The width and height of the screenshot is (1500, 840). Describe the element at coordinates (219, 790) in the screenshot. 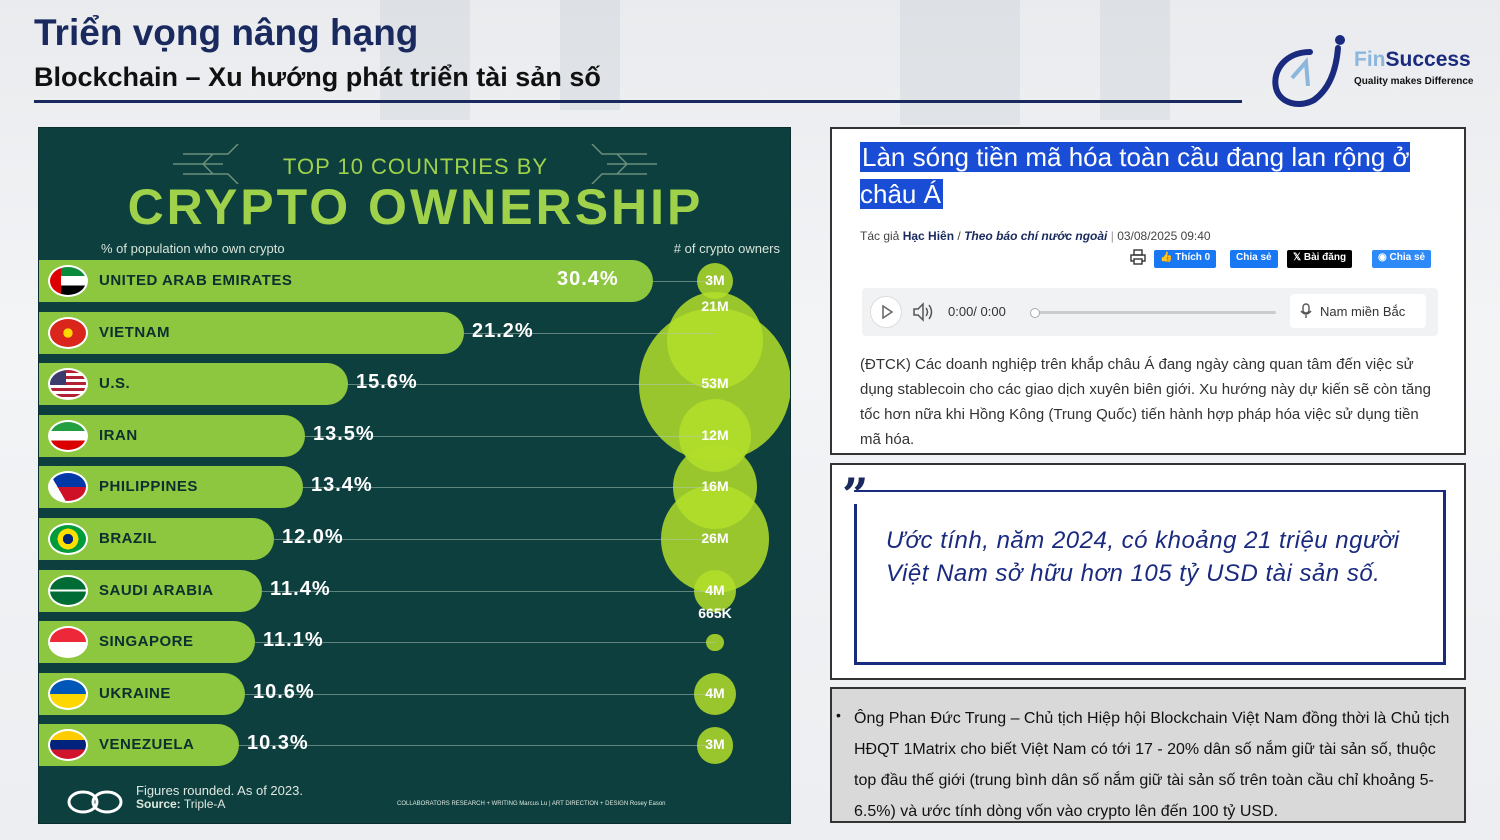

I see `infographic-footnote: Figures rounded. As of 2023.` at that location.